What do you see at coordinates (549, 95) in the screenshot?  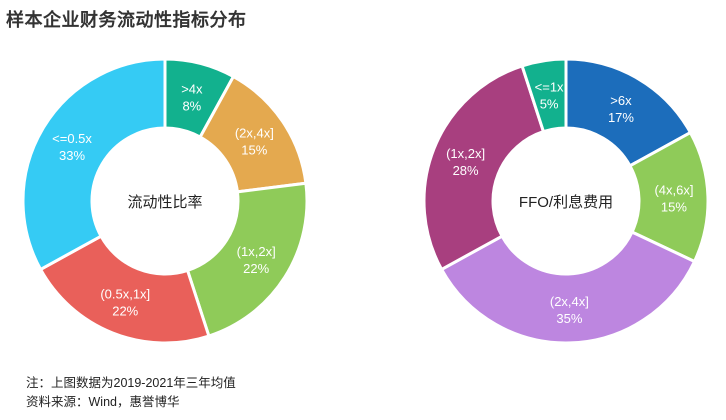 I see `slice-label: <=1x 5%` at bounding box center [549, 95].